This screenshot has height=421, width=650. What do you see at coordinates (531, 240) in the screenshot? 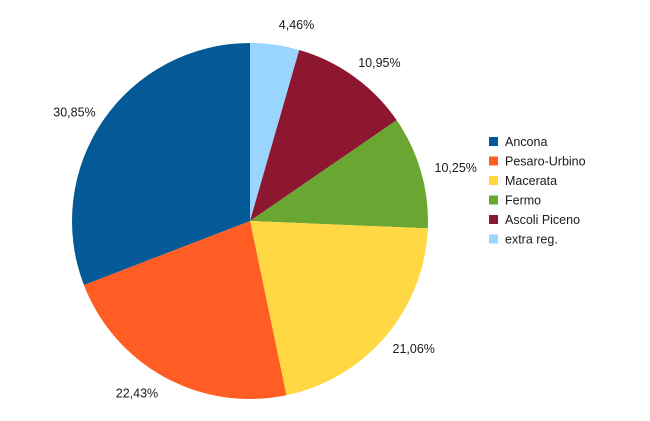
I see `legend-label: extra reg.` at bounding box center [531, 240].